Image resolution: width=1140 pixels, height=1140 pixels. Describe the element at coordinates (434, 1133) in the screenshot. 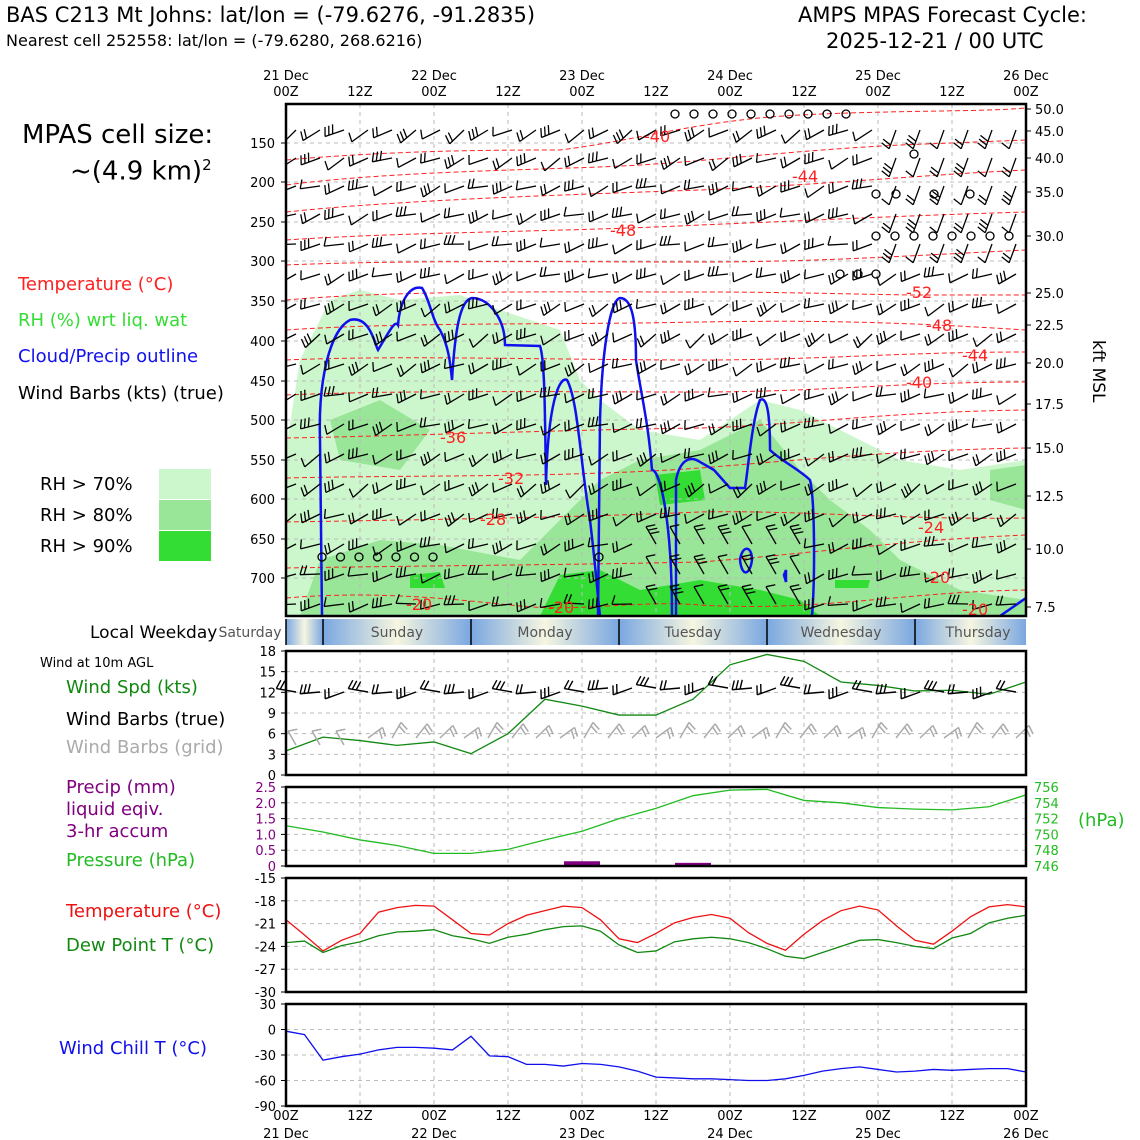

I see `bottom-date-label: 22 Dec` at that location.